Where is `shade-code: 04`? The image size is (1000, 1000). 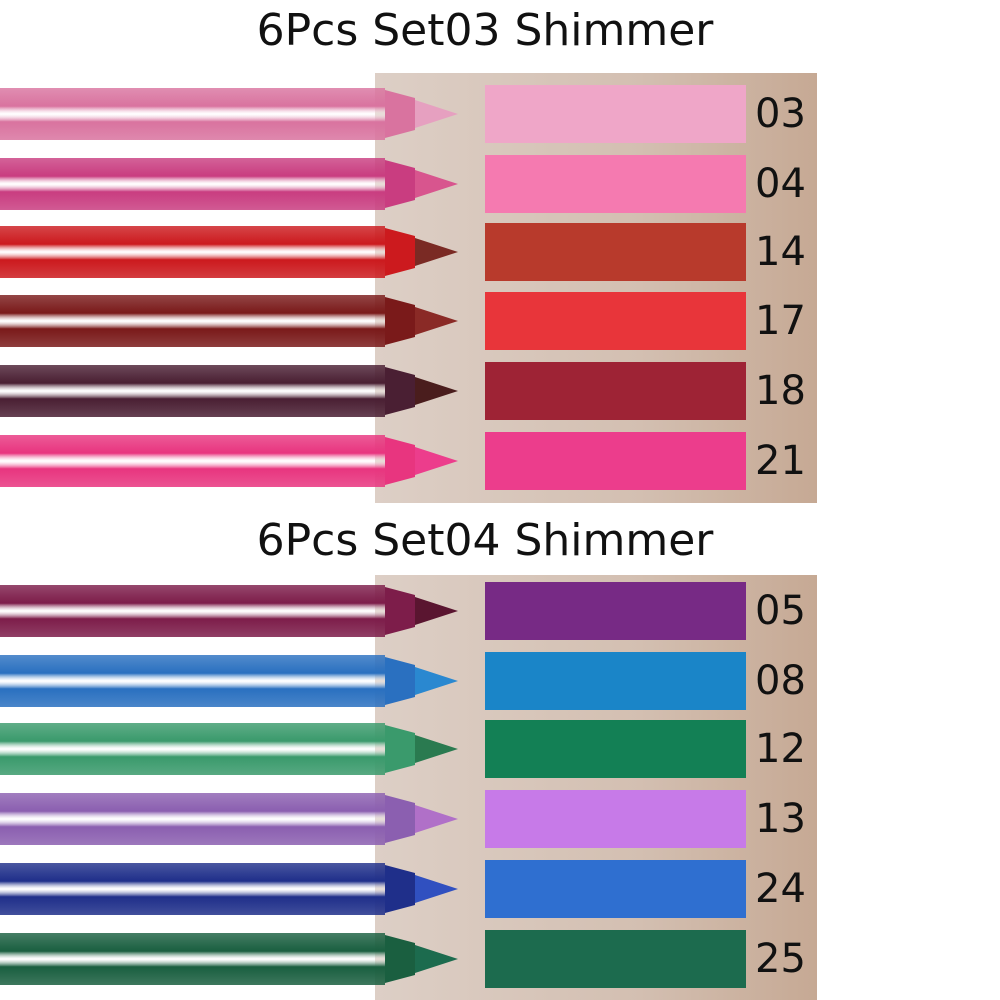 shade-code: 04 is located at coordinates (780, 184).